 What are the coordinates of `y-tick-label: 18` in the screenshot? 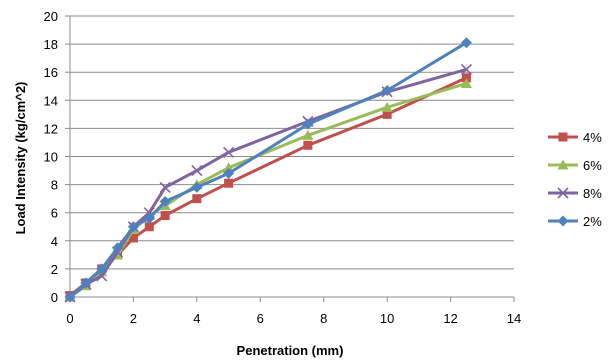 It's located at (51, 44).